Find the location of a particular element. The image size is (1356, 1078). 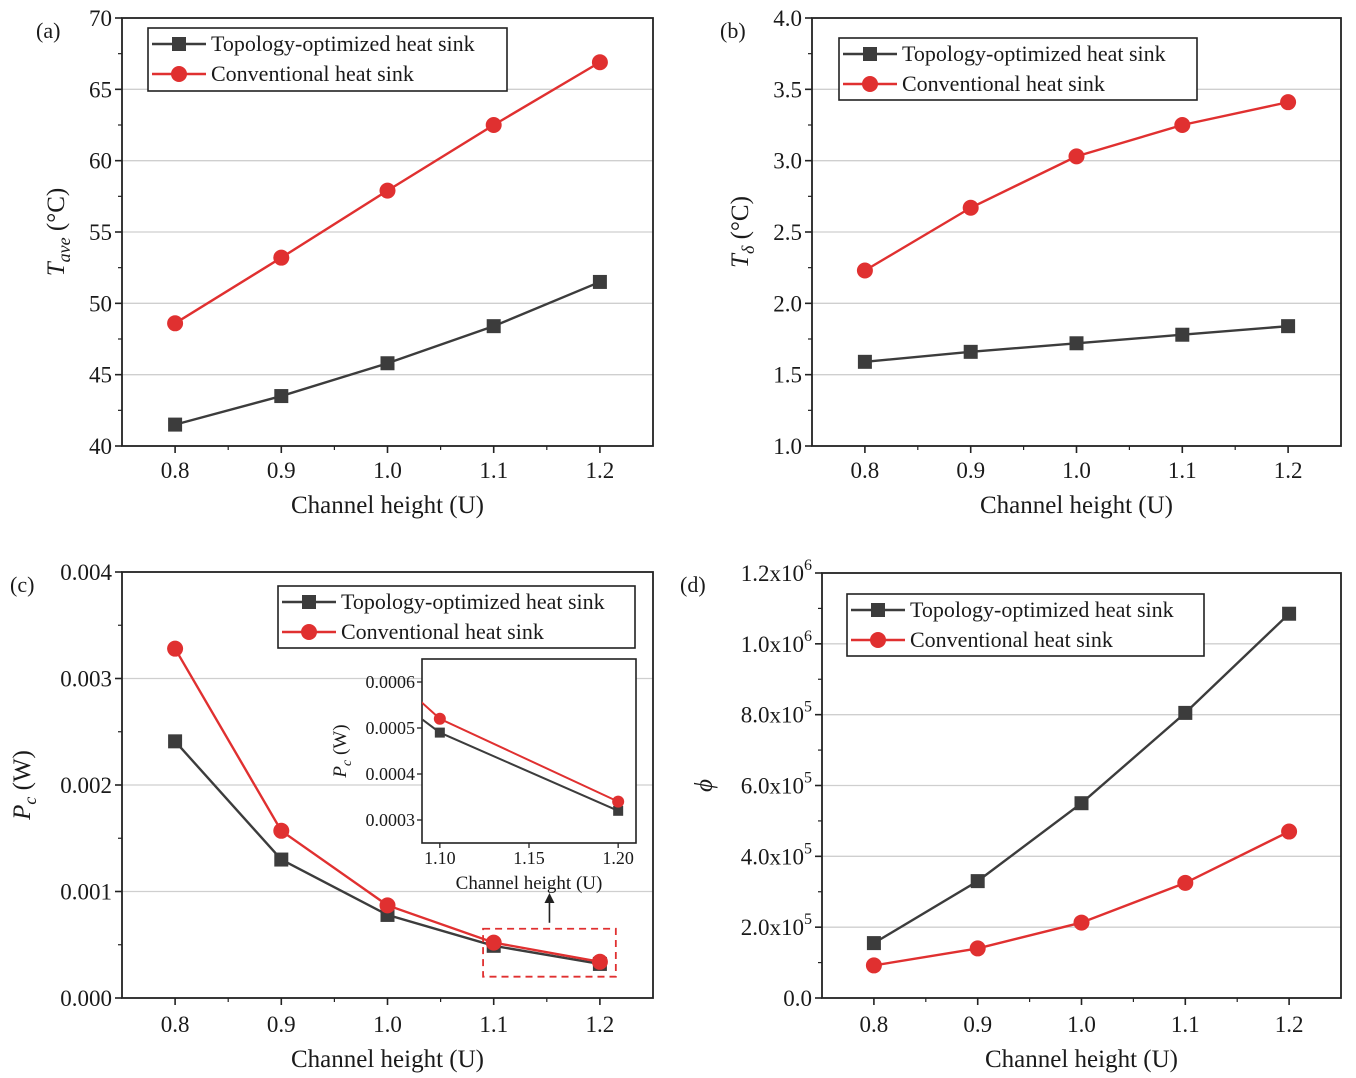

panel-label: (c) is located at coordinates (22, 584).